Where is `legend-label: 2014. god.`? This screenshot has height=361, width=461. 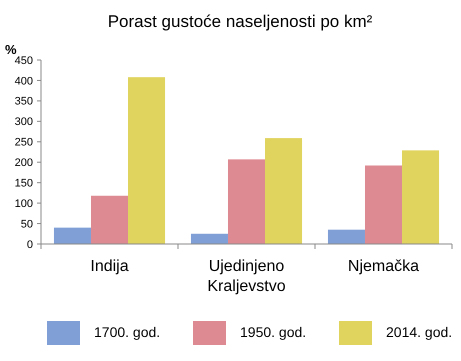
legend-label: 2014. god. is located at coordinates (419, 332).